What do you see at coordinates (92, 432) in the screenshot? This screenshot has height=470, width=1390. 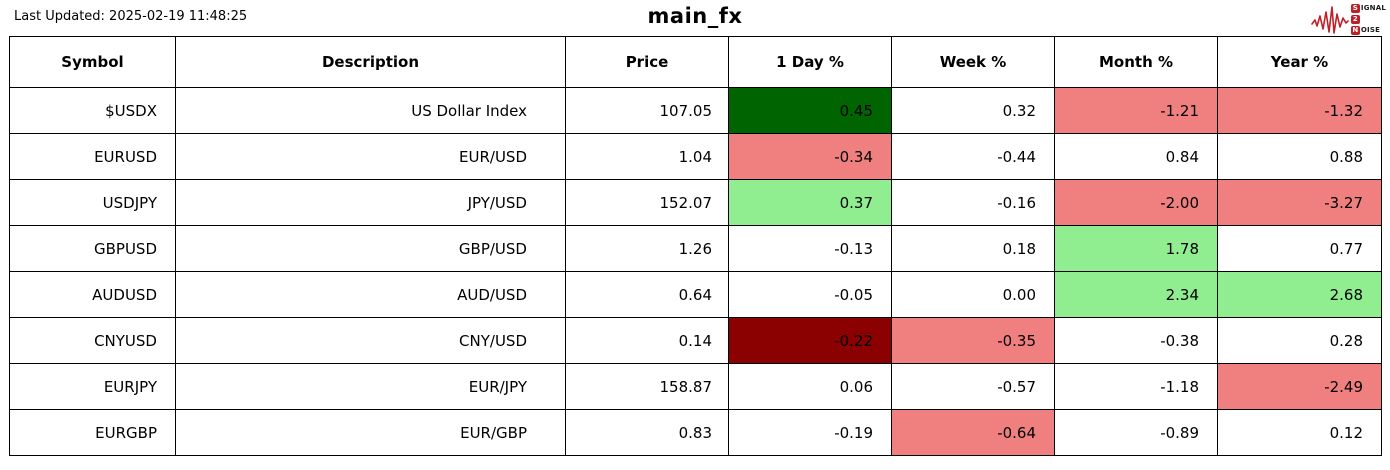 I see `symbol-cell: EURGBP` at bounding box center [92, 432].